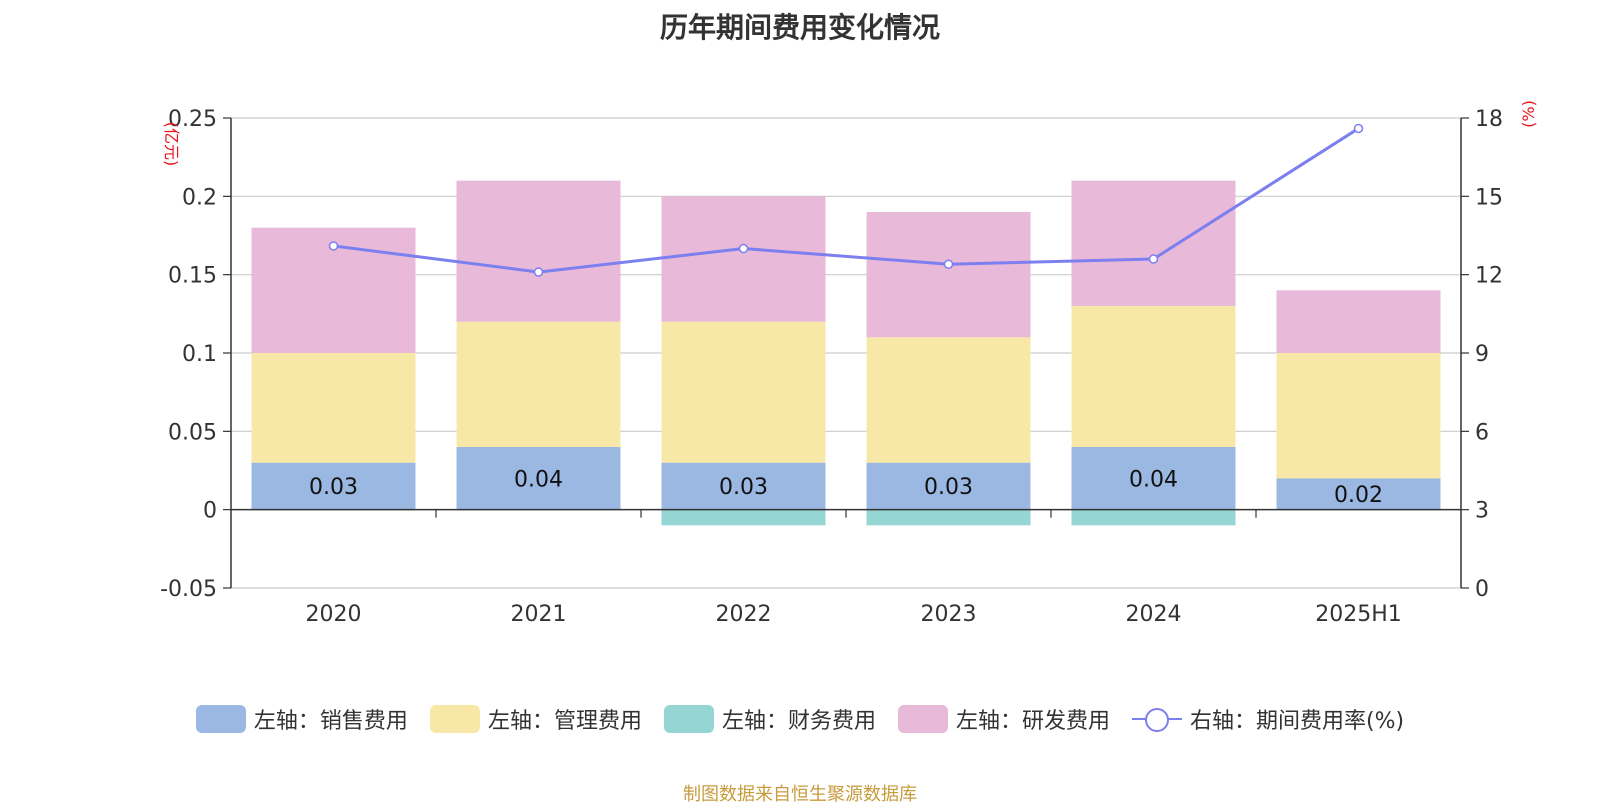  I want to click on y-right-unit-label: (%), so click(1528, 114).